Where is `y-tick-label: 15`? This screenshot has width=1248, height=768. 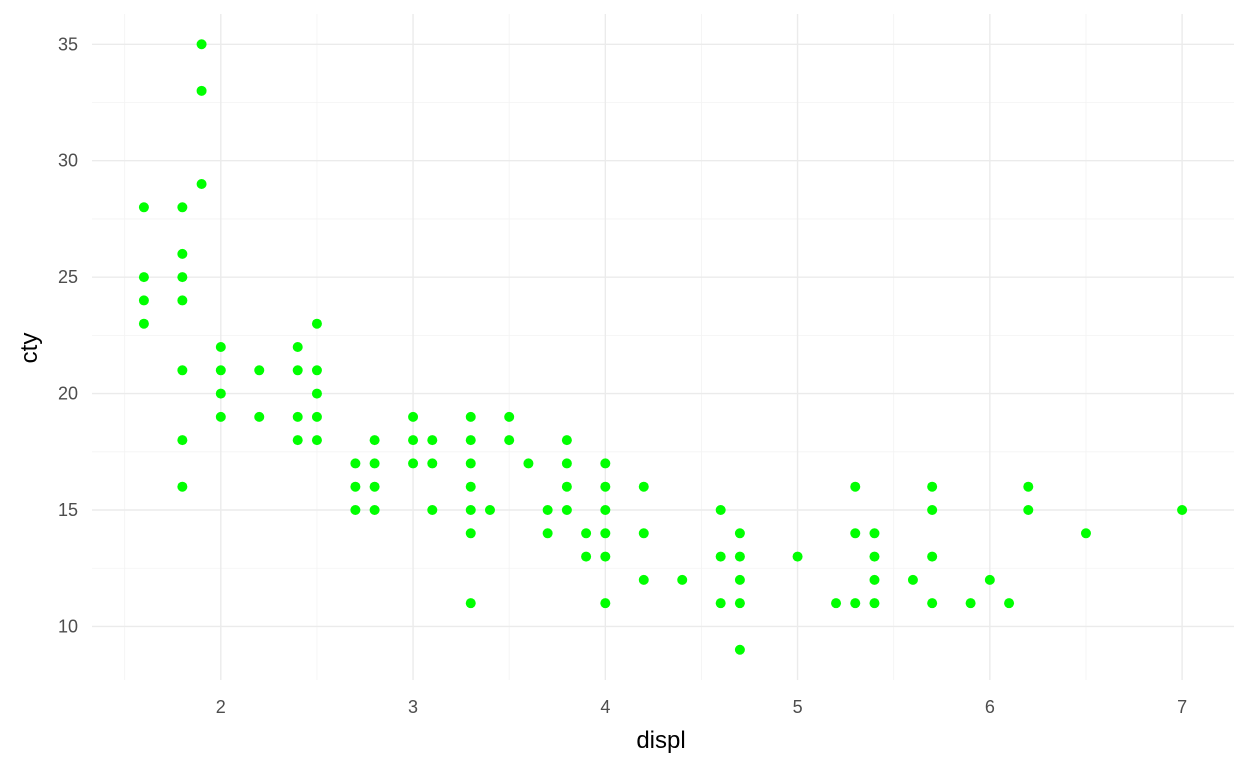
y-tick-label: 15 is located at coordinates (68, 510).